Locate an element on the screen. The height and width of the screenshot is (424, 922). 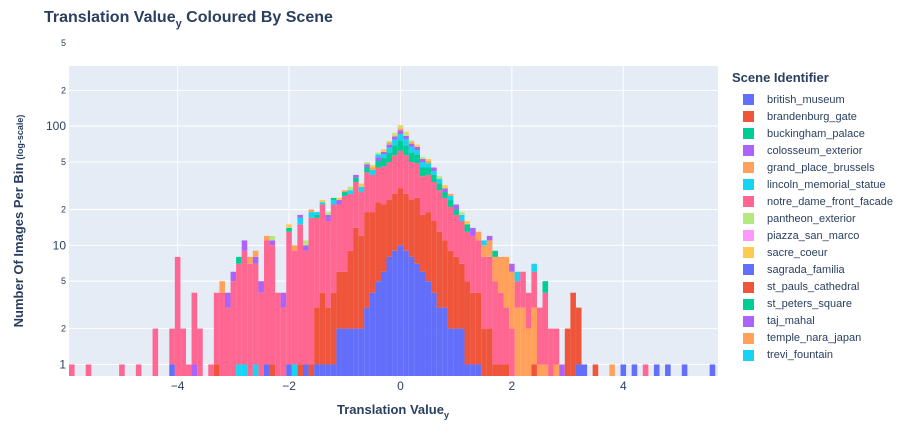
legend-item-sacre-coeur: sacre_coeur is located at coordinates (826, 252).